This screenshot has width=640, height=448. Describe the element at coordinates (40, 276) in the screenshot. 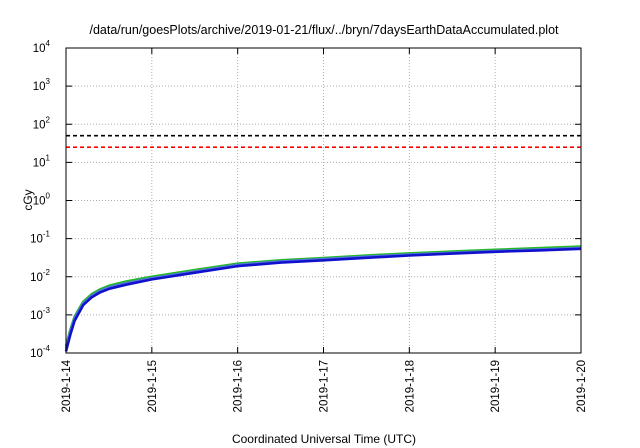

I see `y-tick-label: 10⁻²` at that location.